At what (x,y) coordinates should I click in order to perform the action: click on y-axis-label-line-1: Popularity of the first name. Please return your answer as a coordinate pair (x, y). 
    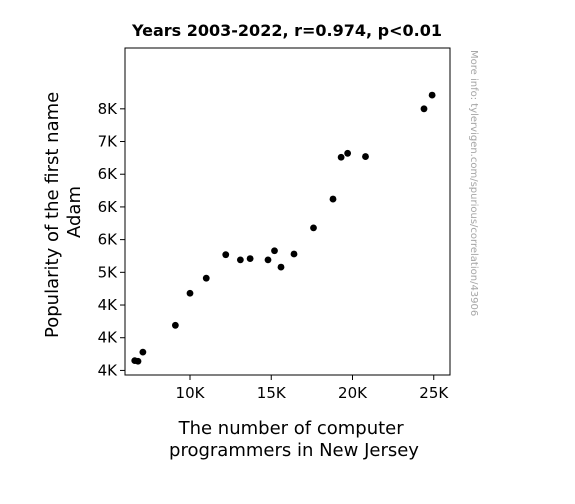
    Looking at the image, I should click on (52, 215).